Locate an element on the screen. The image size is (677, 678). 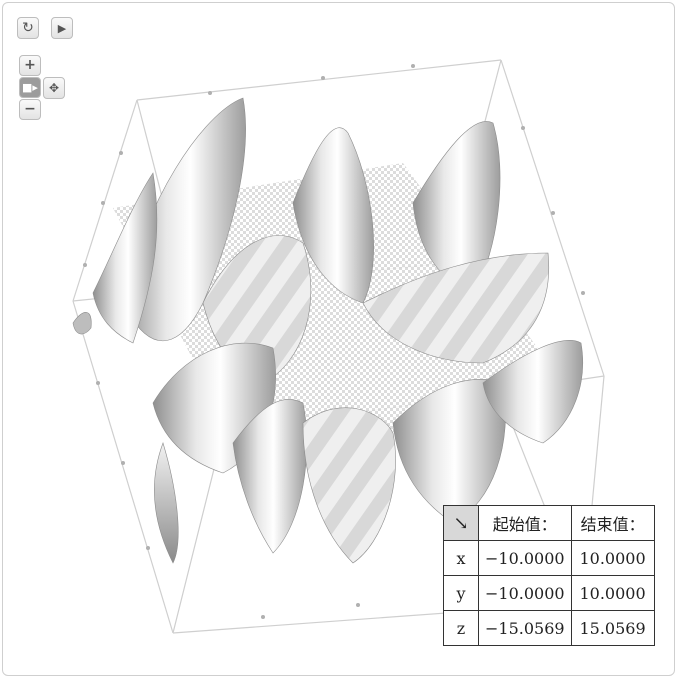
camera-mode-button: ■▸ is located at coordinates (30, 87).